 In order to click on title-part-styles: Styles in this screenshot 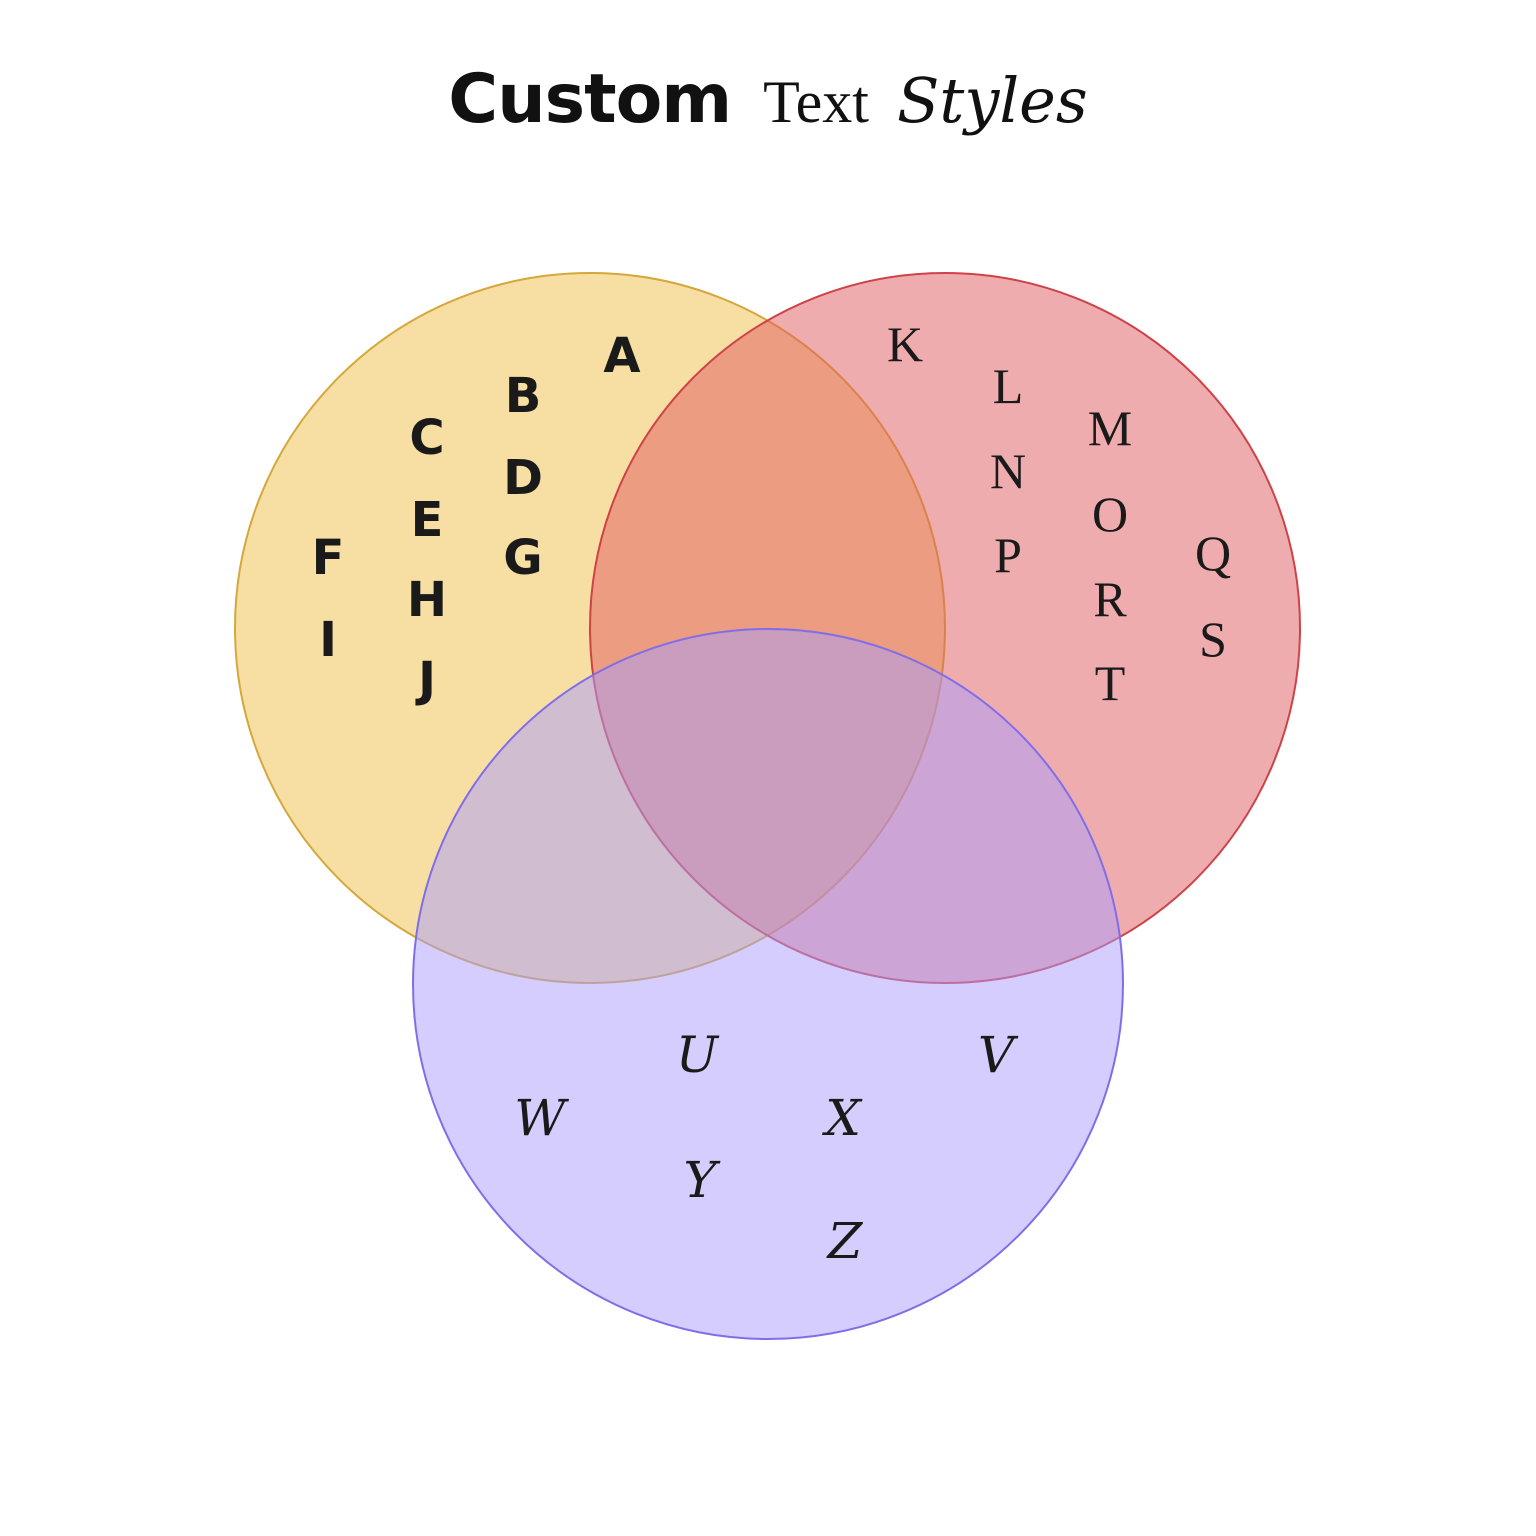, I will do `click(992, 100)`.